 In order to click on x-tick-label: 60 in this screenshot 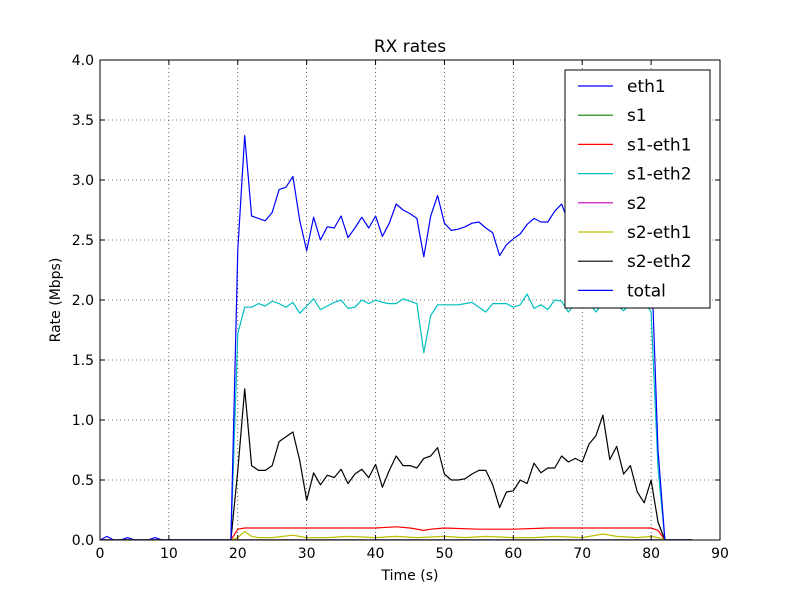, I will do `click(513, 554)`.